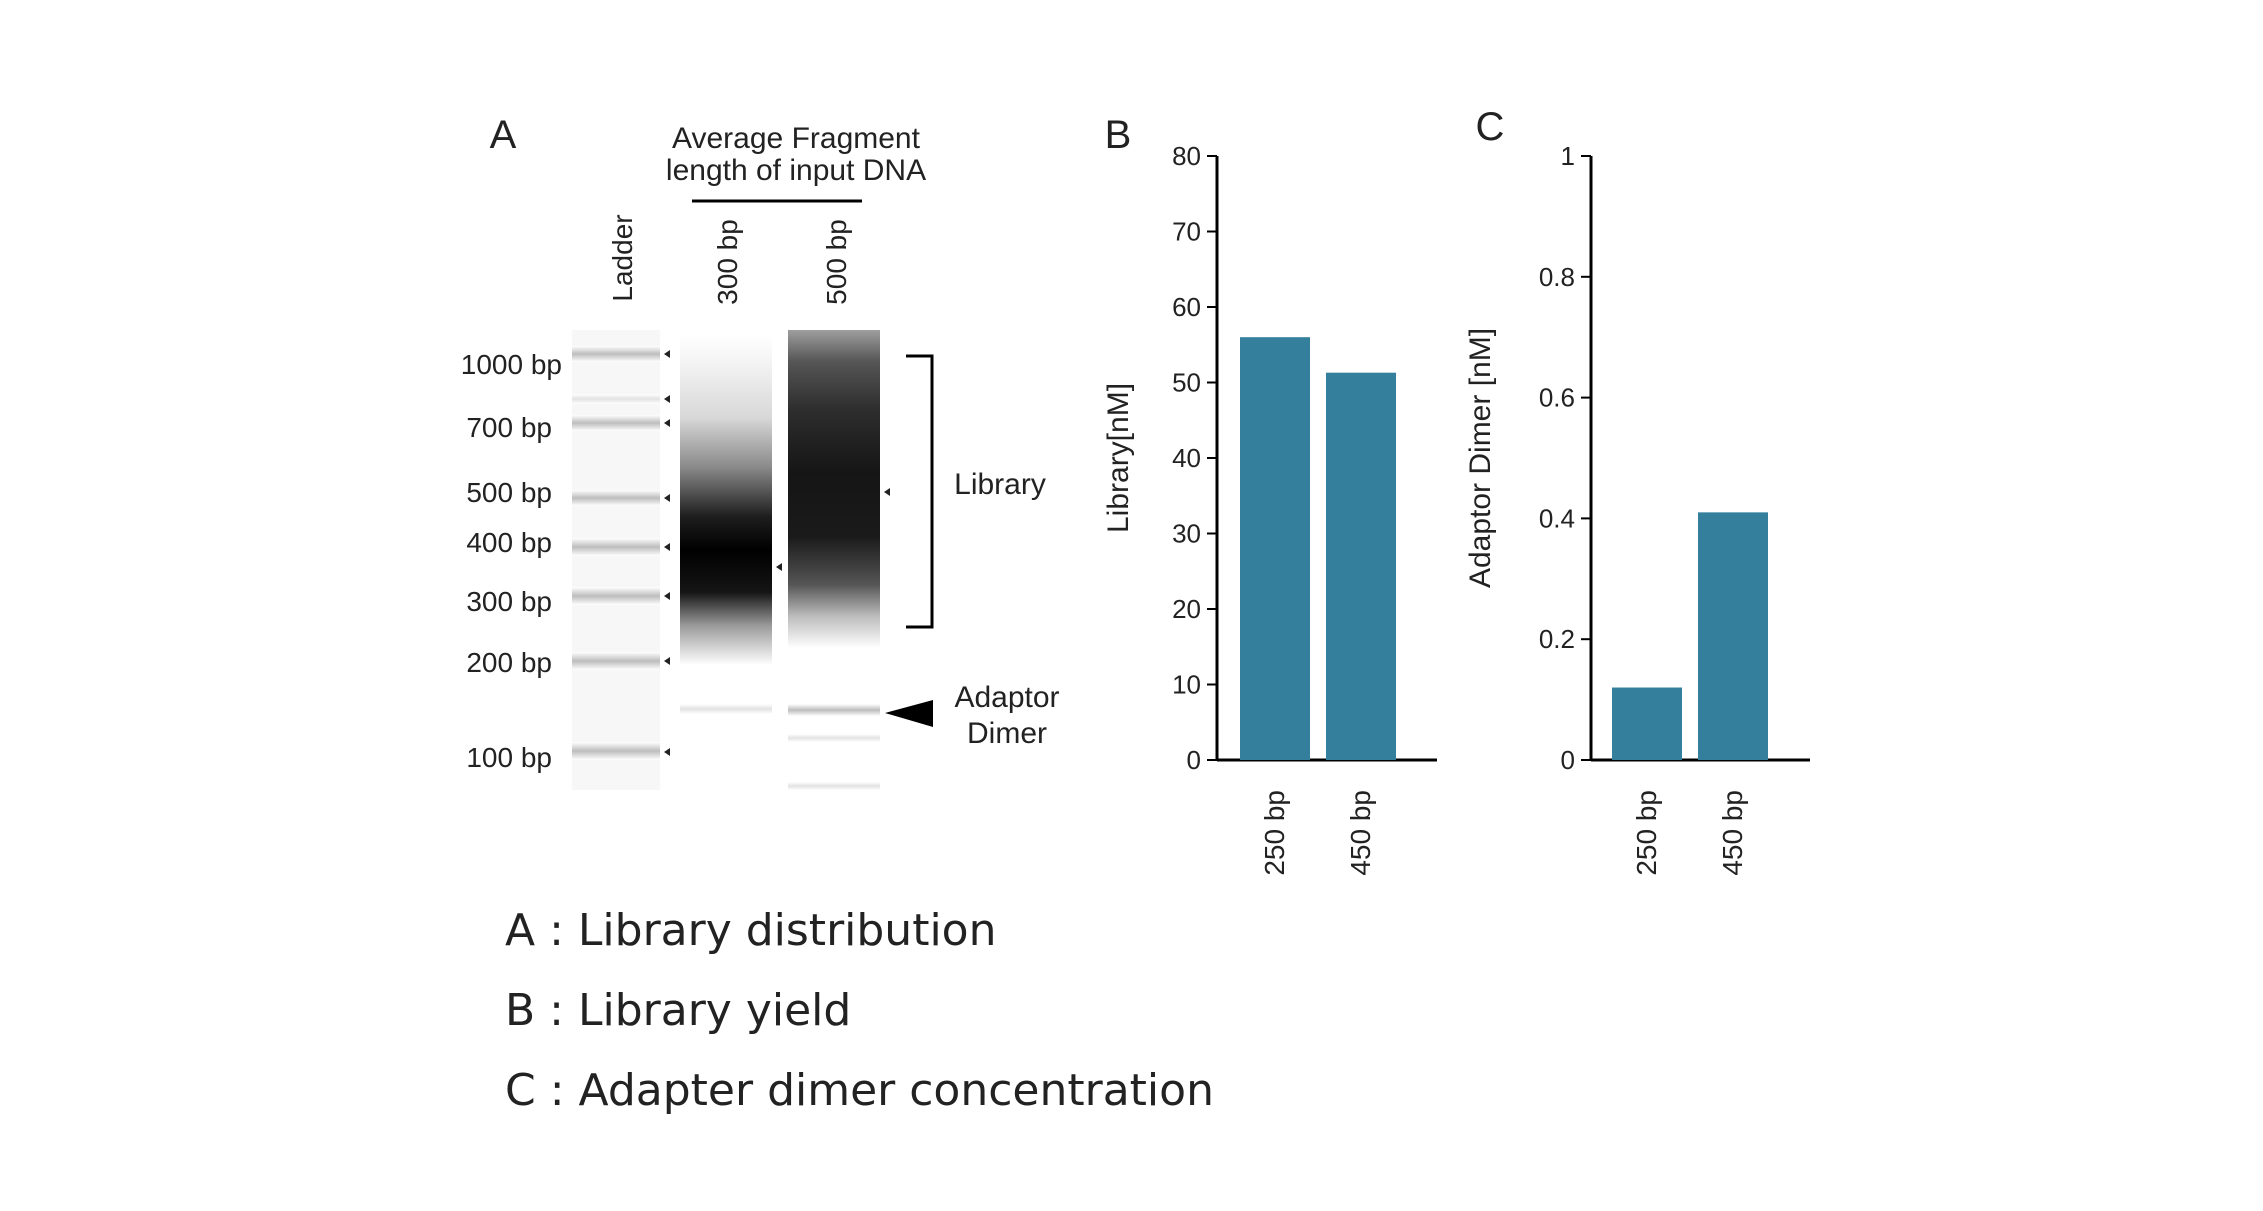 Image resolution: width=2263 pixels, height=1211 pixels. Describe the element at coordinates (834, 489) in the screenshot. I see `lane-500bp-smear` at that location.